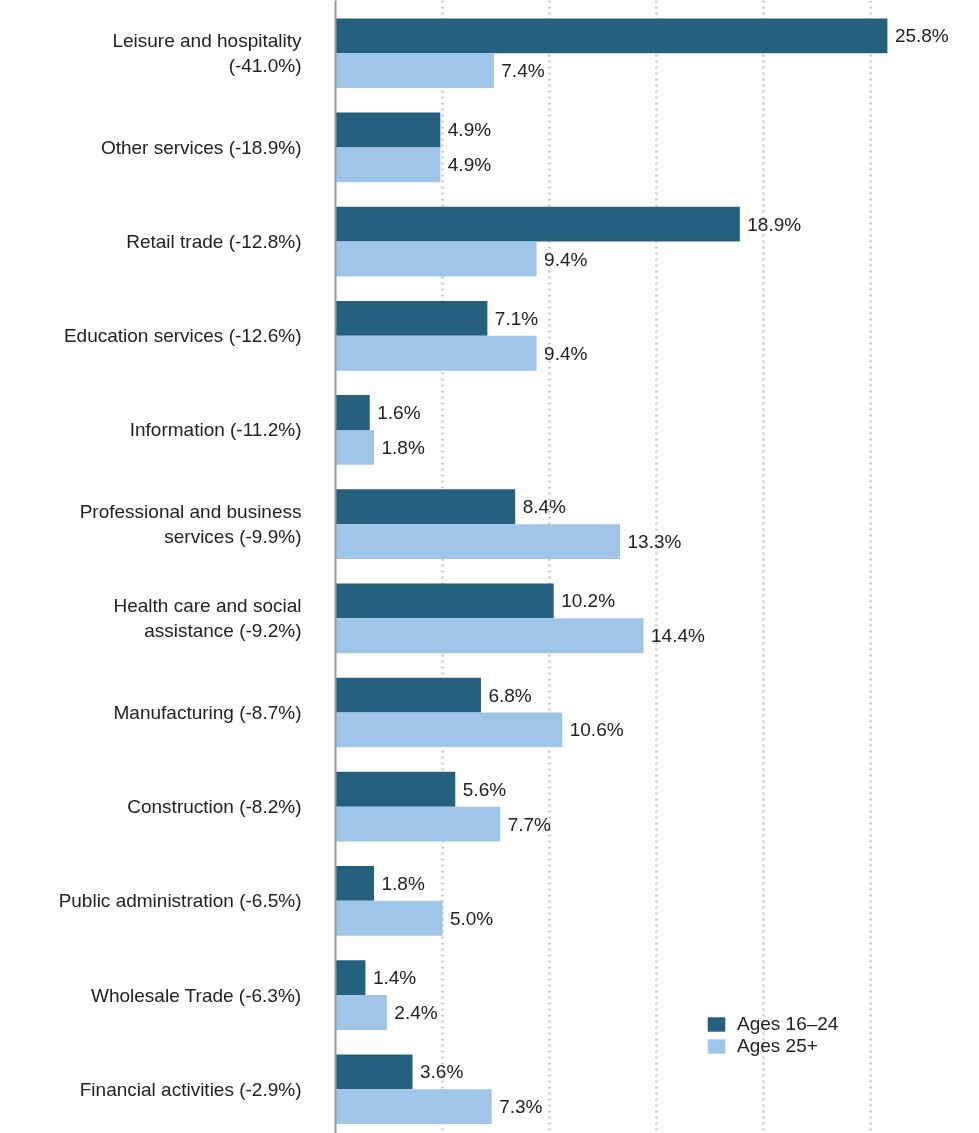 This screenshot has width=979, height=1133. Describe the element at coordinates (394, 978) in the screenshot. I see `data-label: 1.4%` at that location.